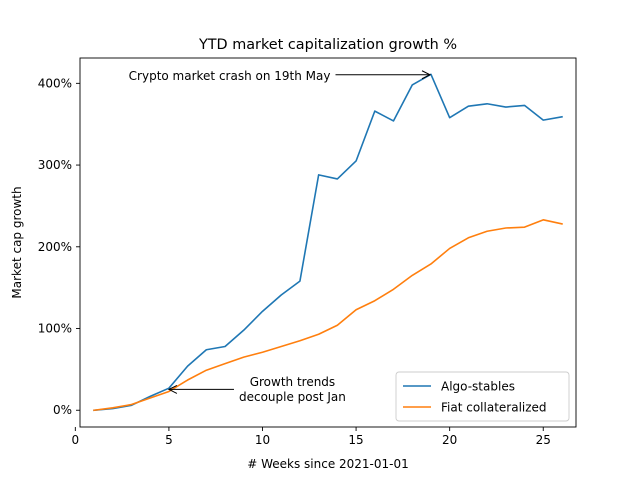 The width and height of the screenshot is (640, 480). Describe the element at coordinates (76, 440) in the screenshot. I see `x-tick-label: 0` at that location.